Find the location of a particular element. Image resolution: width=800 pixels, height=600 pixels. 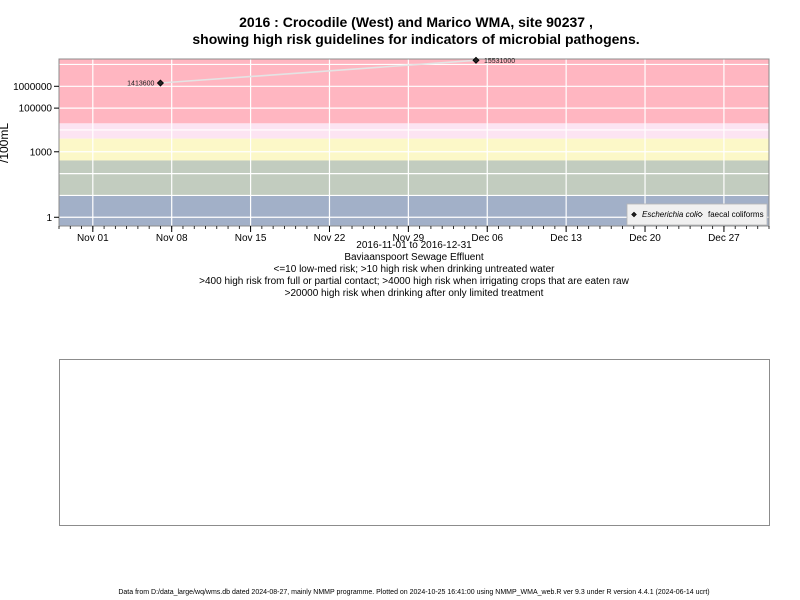

x-tick-label: Nov 01 is located at coordinates (93, 238).